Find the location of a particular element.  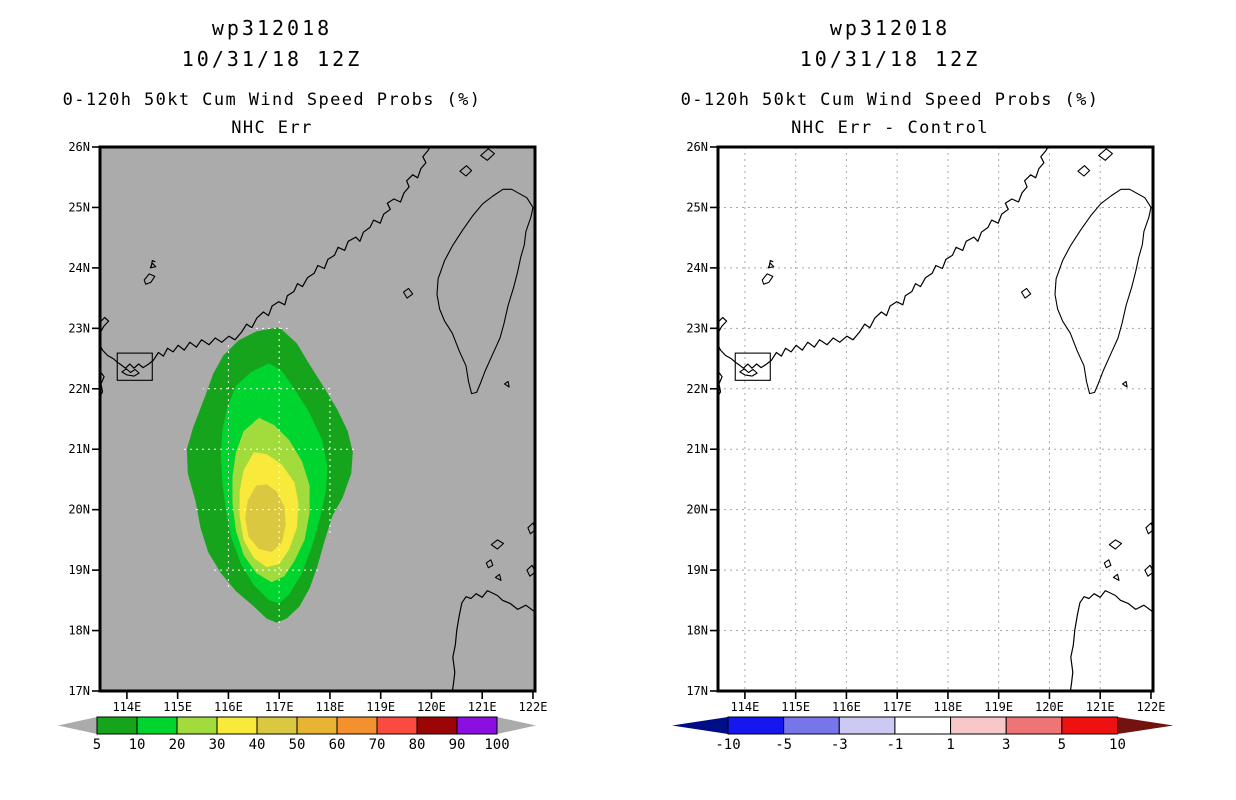

x-tick-label: 122E is located at coordinates (1151, 707).